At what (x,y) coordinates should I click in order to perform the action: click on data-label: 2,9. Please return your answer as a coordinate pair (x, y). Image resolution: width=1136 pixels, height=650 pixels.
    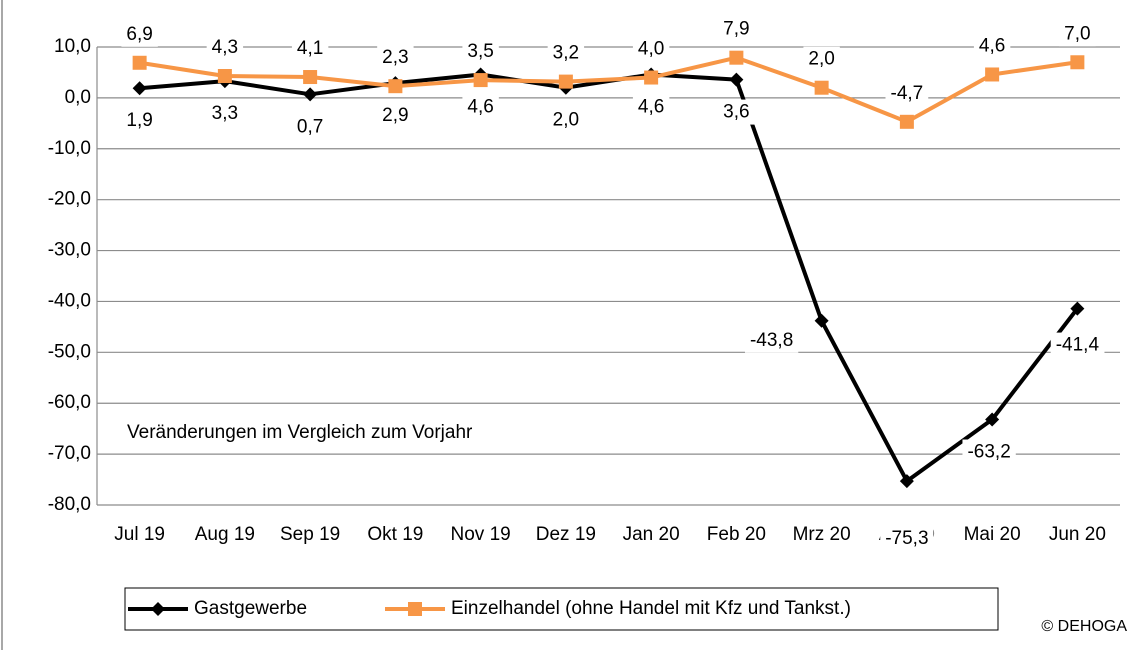
    Looking at the image, I should click on (395, 115).